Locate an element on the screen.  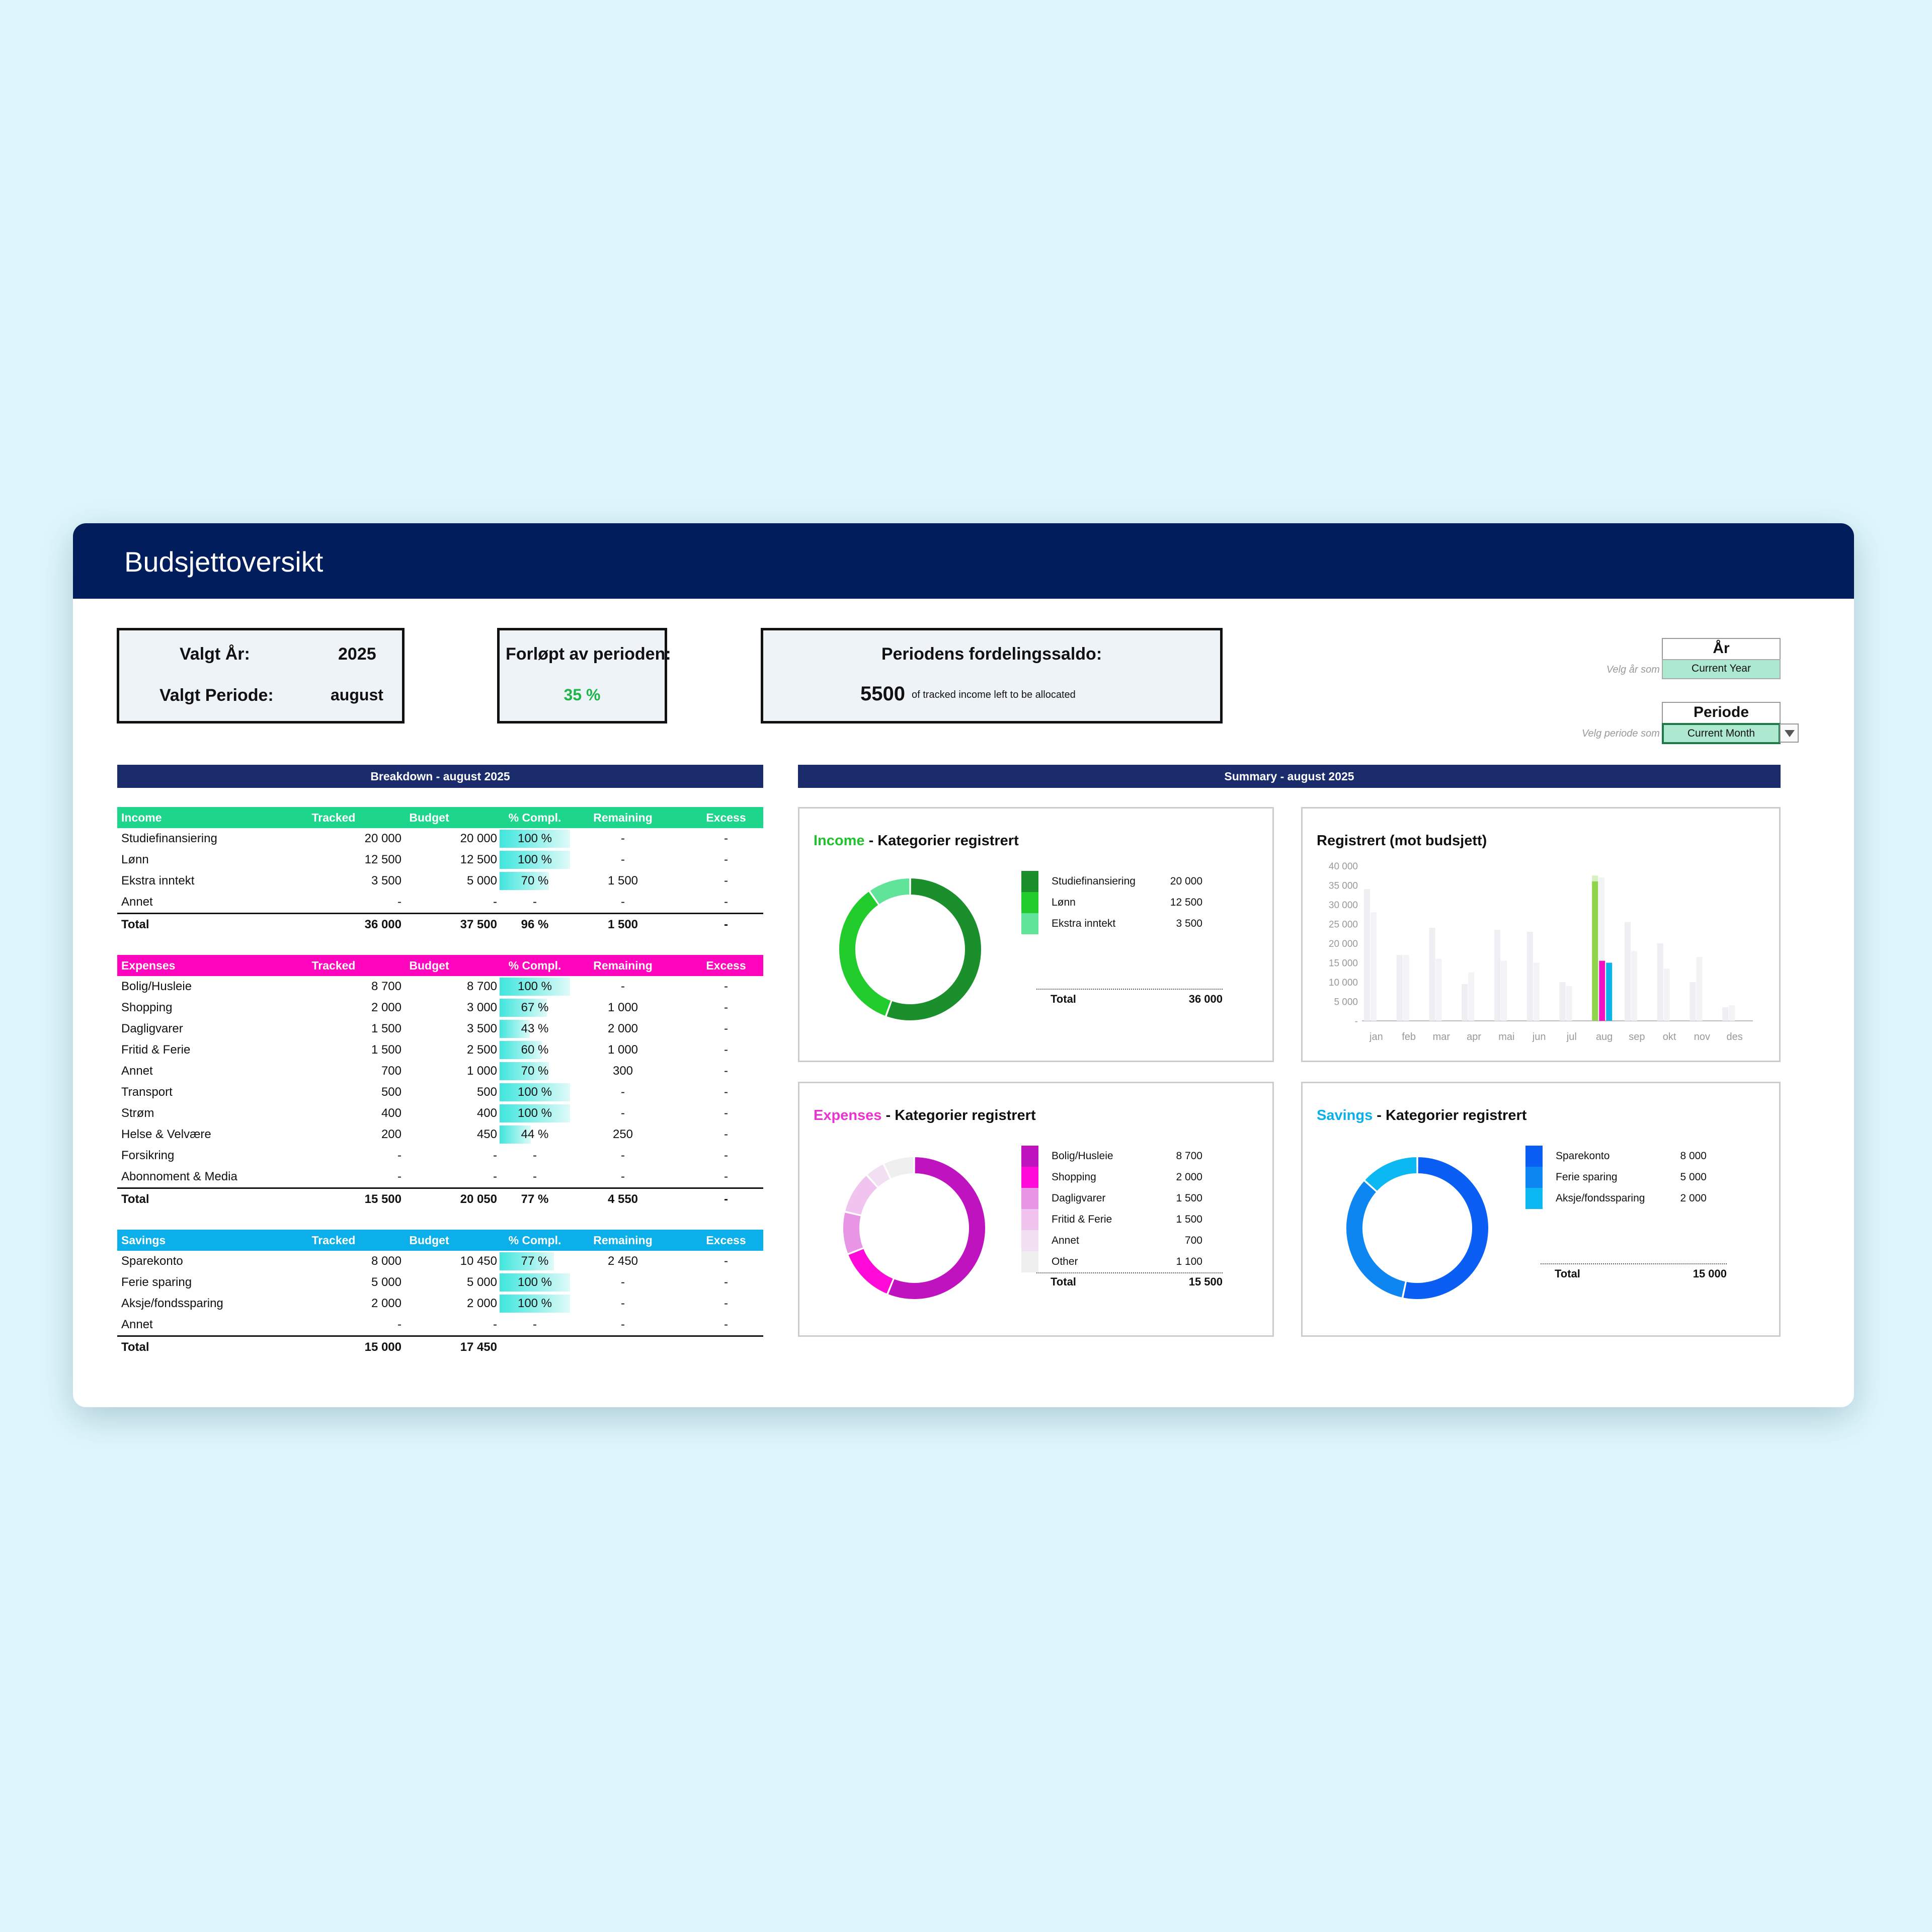
page-title: Budsjettoversikt is located at coordinates (224, 562).